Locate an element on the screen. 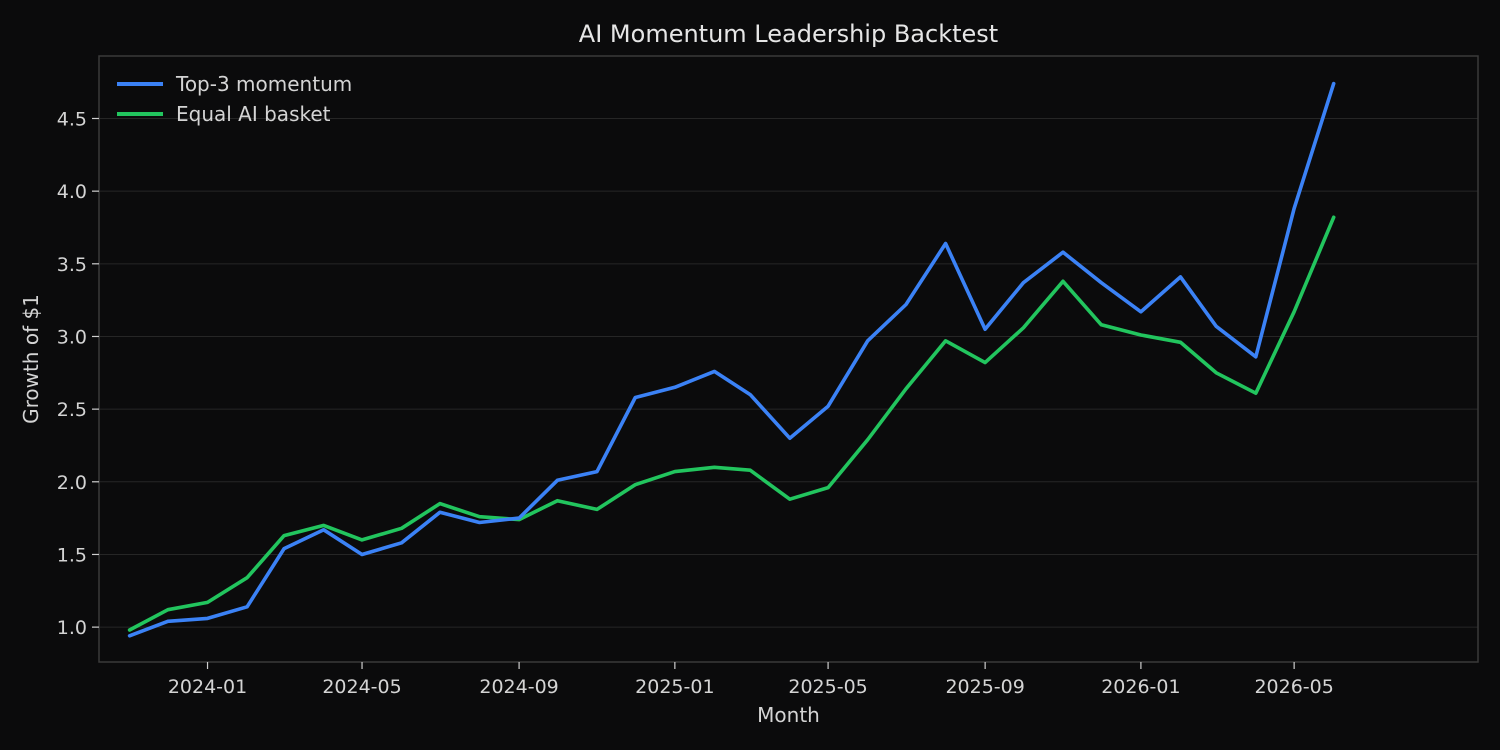 This screenshot has width=1500, height=750. x-tick-label: 2024-01 is located at coordinates (207, 687).